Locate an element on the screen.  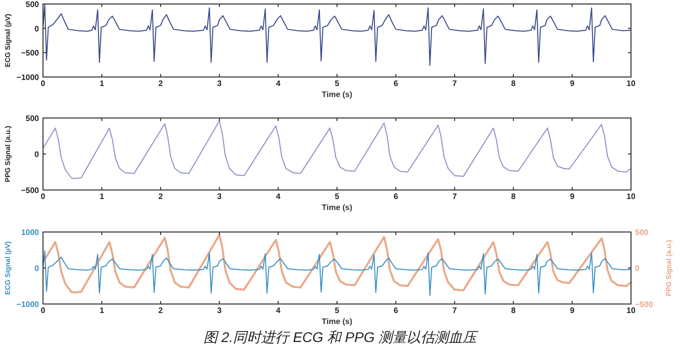
caption: 图 2.同时进行 ECG 和 PPG 测量以估测血压 is located at coordinates (341, 337).